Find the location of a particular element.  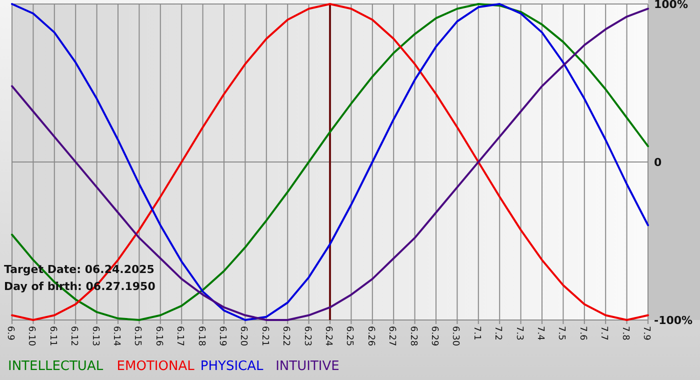

x-tick-label: 7.1 is located at coordinates (476, 333).